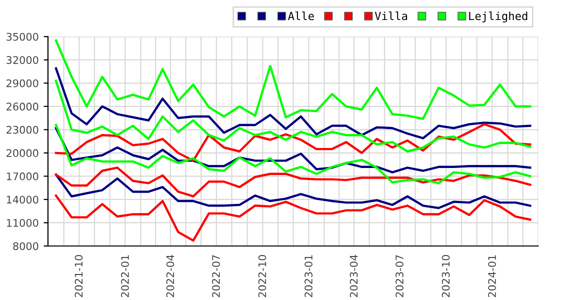 Image resolution: width=585 pixels, height=300 pixels. I want to click on x-tick-label: 2022-07, so click(216, 276).